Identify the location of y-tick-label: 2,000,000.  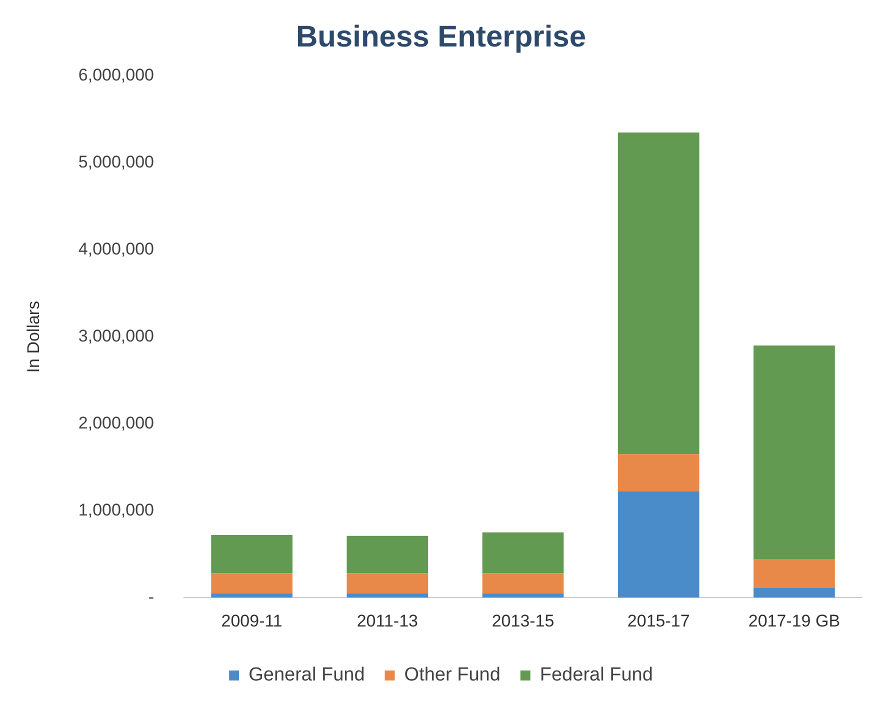
(116, 422).